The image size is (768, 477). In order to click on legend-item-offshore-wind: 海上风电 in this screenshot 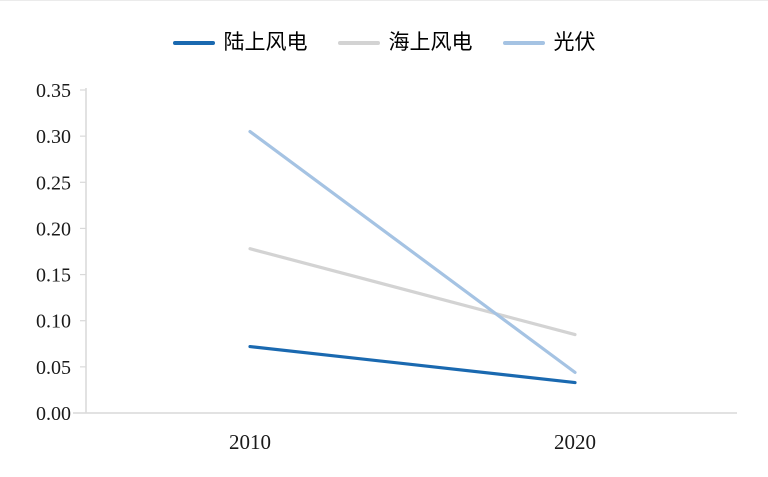, I will do `click(405, 42)`.